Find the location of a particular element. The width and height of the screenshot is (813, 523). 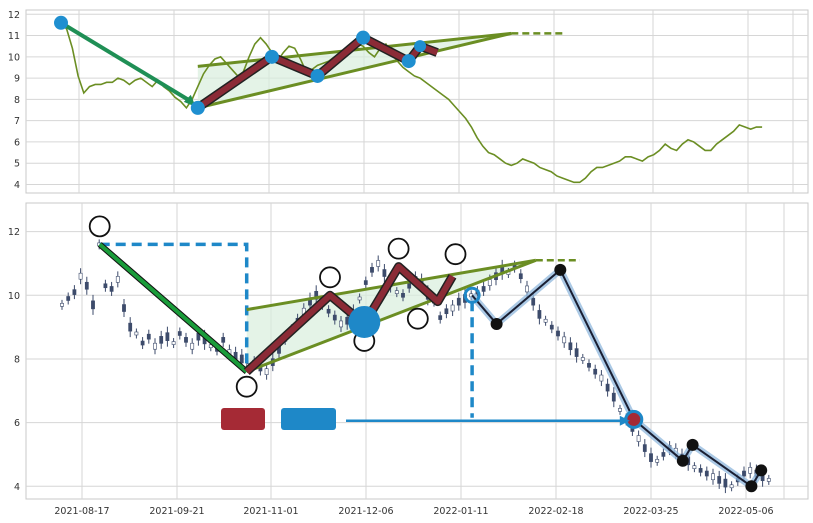

bottom-x-tick-label: 2021-08-17 is located at coordinates (81, 511).